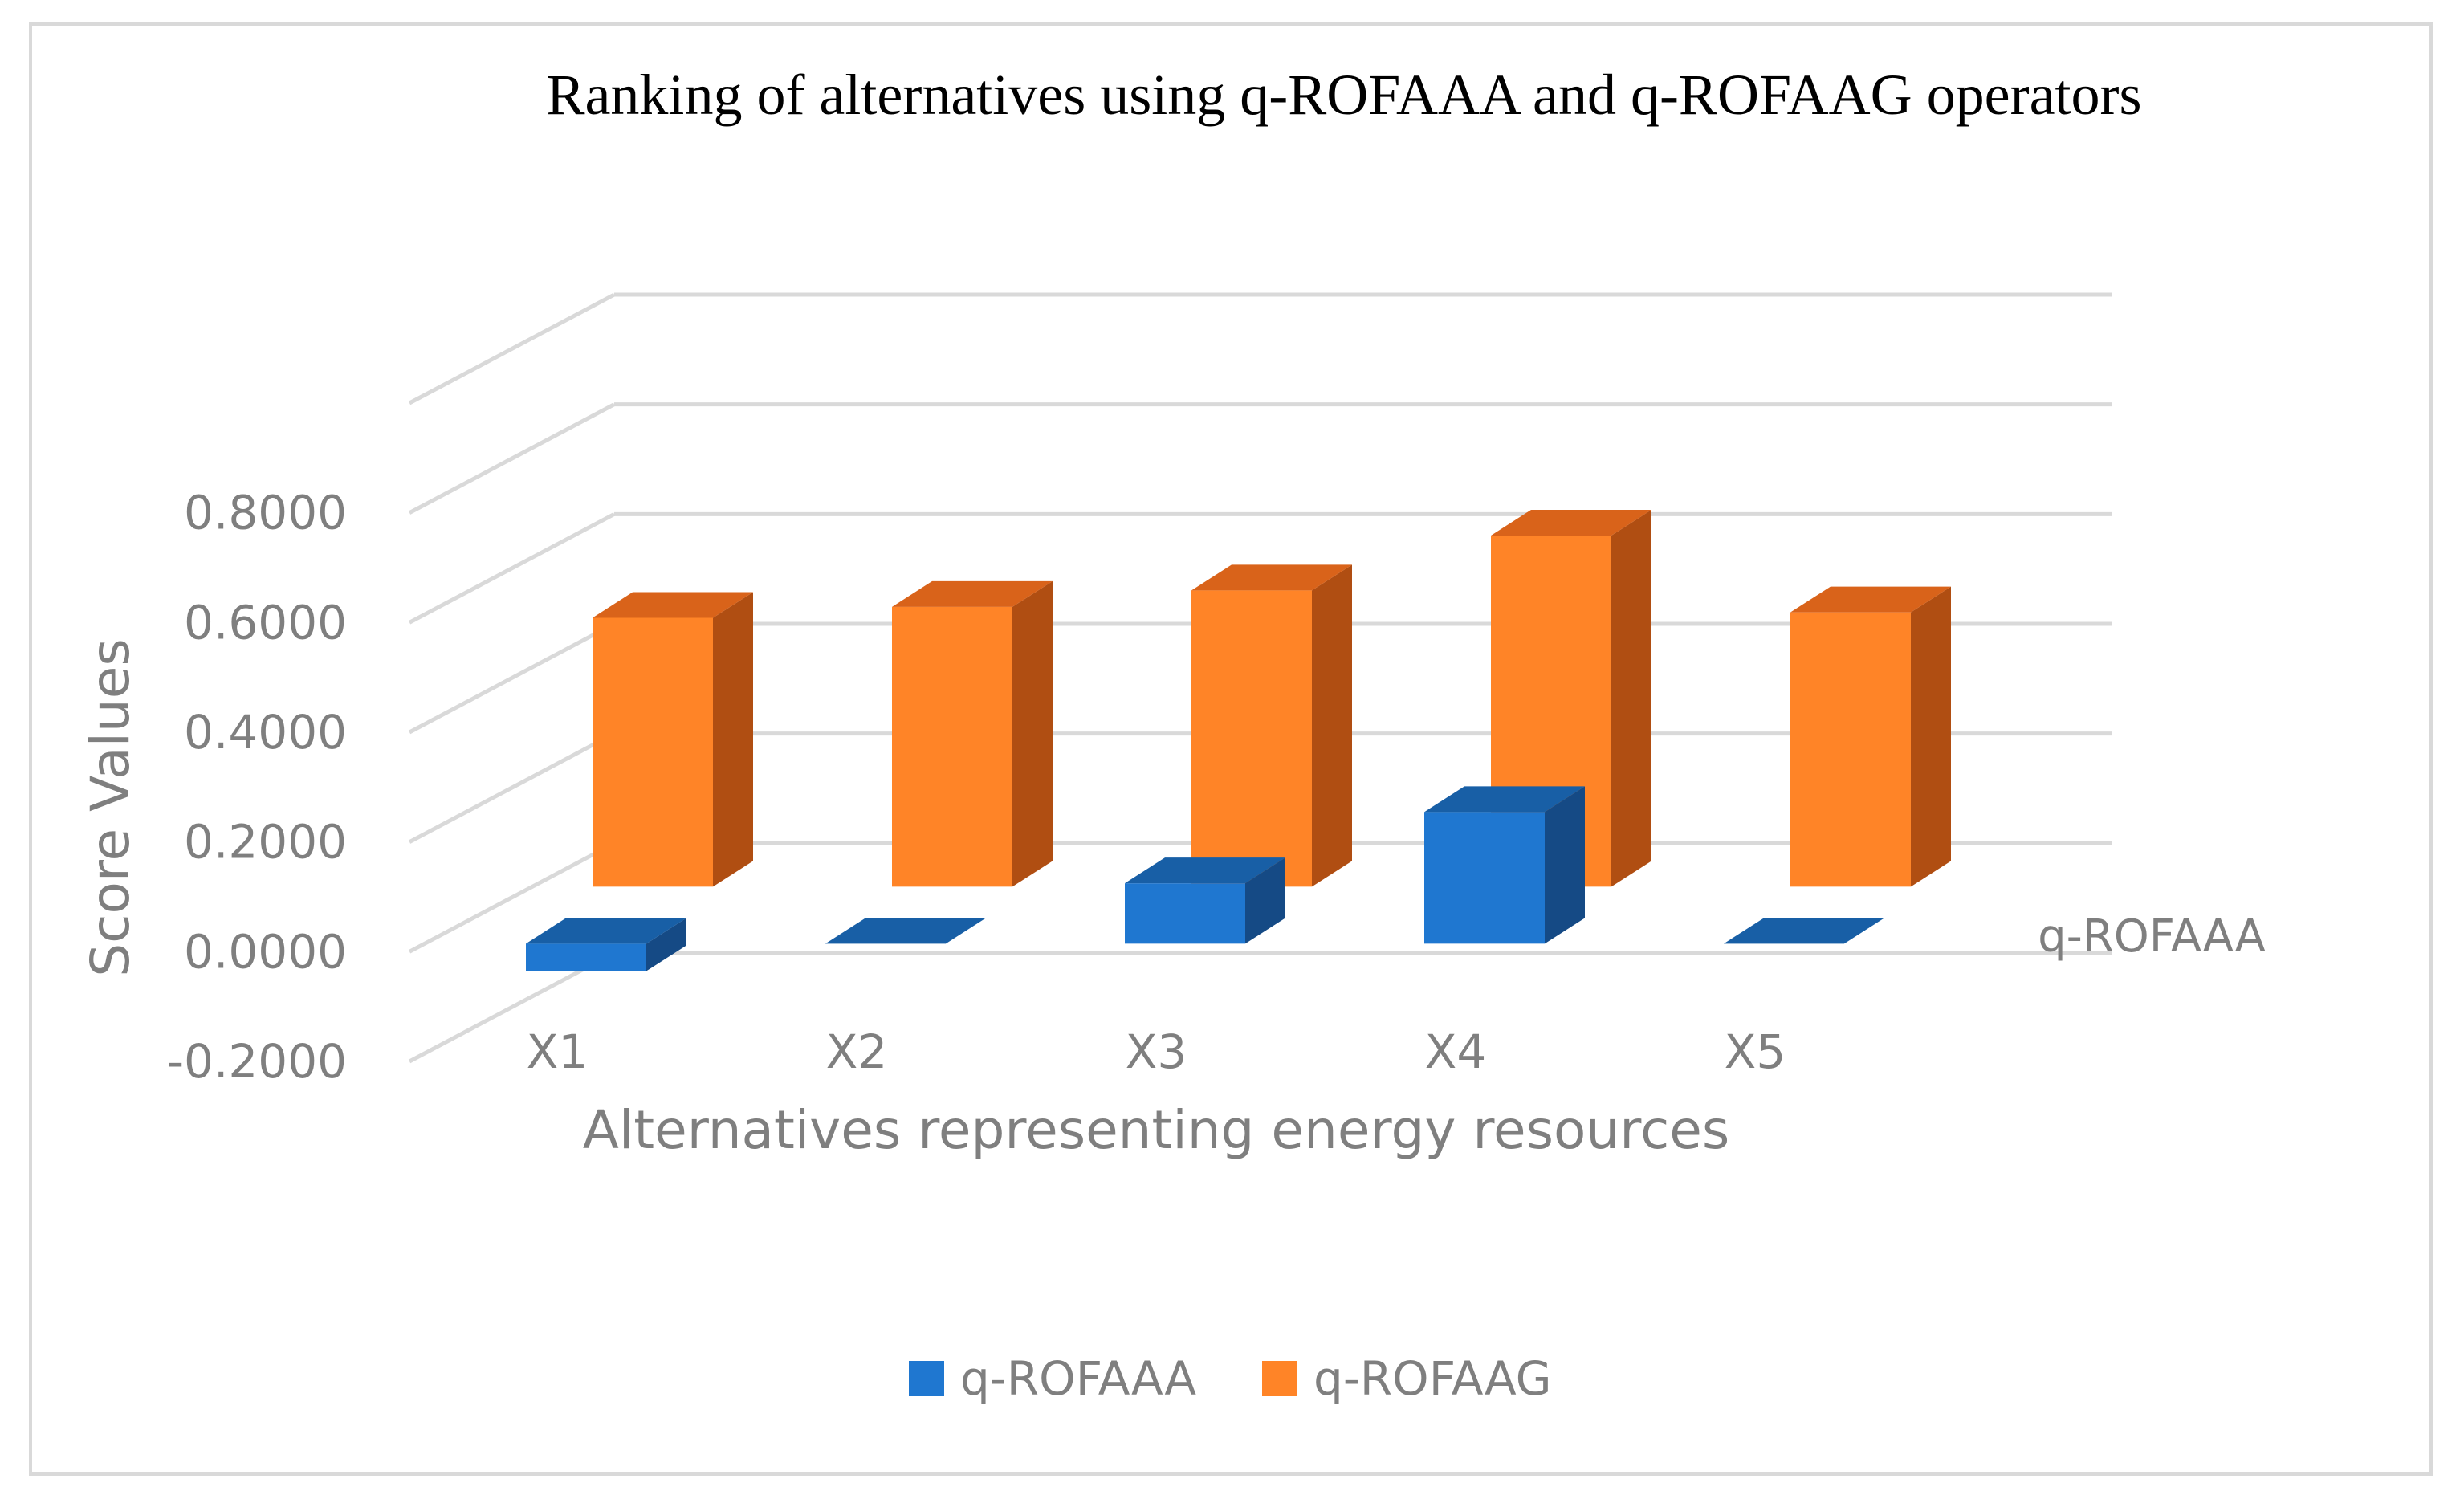  I want to click on x-tick-label: X1, so click(558, 1052).